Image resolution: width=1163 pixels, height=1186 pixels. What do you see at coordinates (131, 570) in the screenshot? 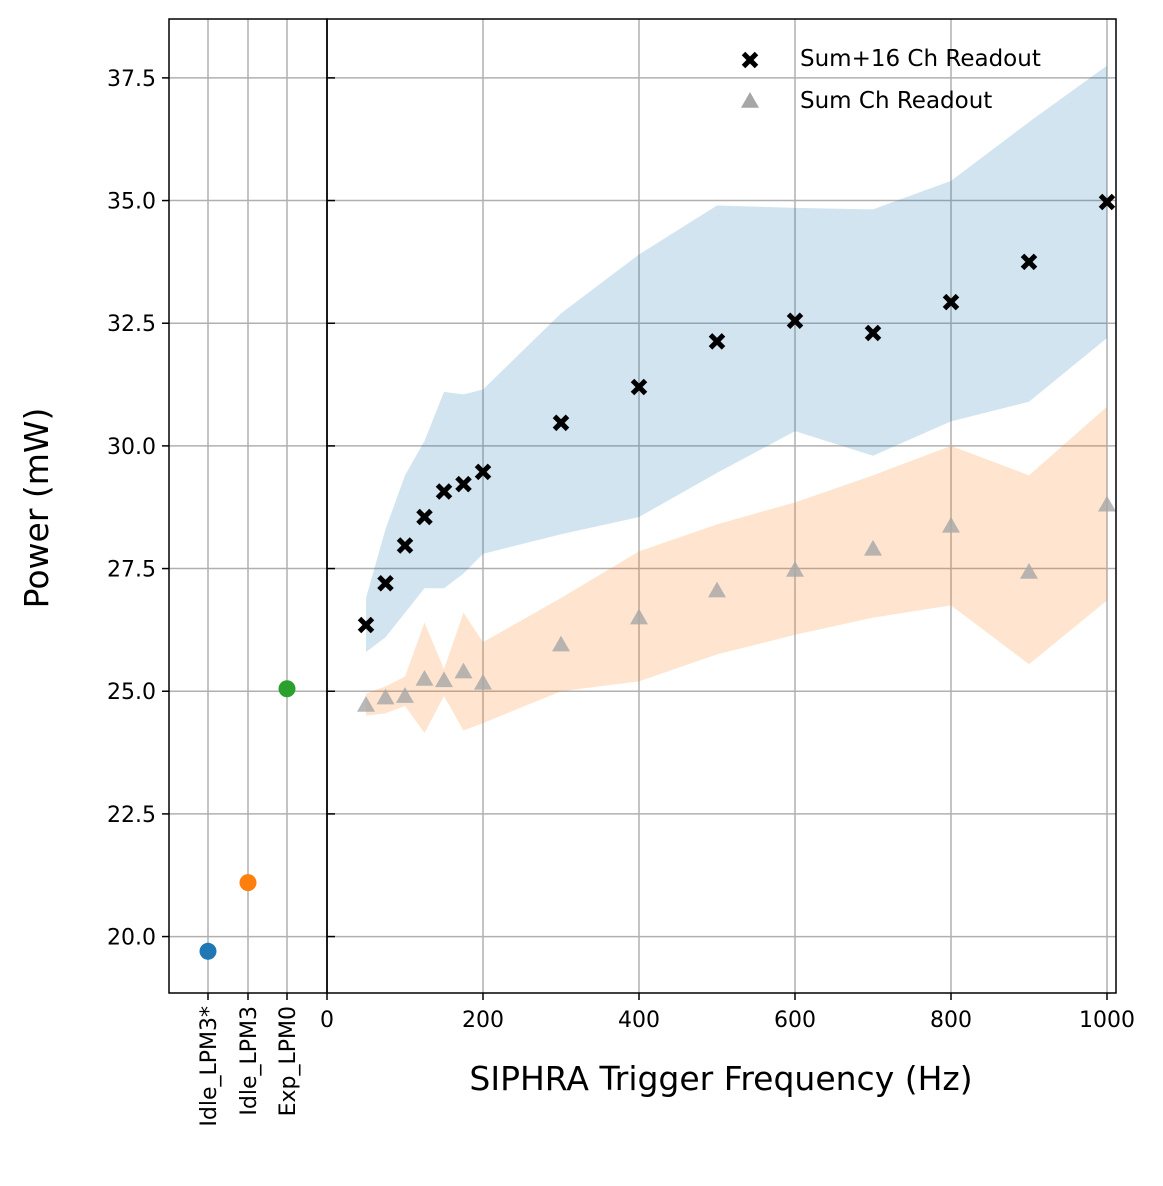
I see `y-tick-label: 27.5` at bounding box center [131, 570].